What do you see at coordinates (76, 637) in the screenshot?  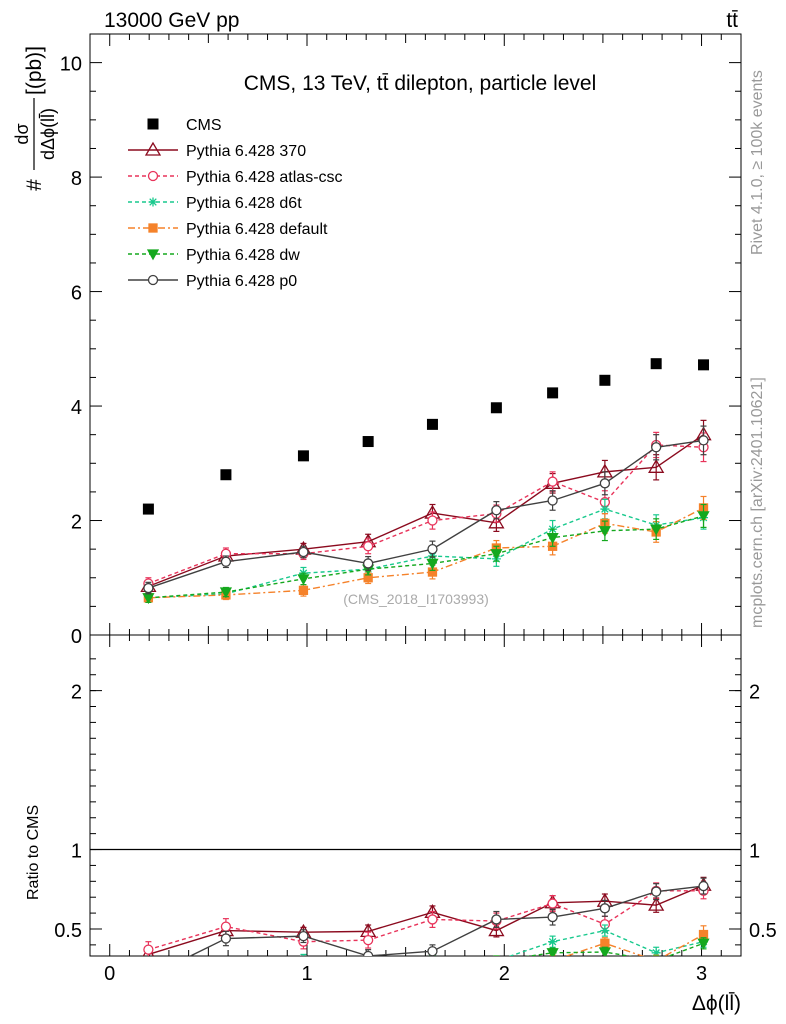 I see `main-ytick-label: 0` at bounding box center [76, 637].